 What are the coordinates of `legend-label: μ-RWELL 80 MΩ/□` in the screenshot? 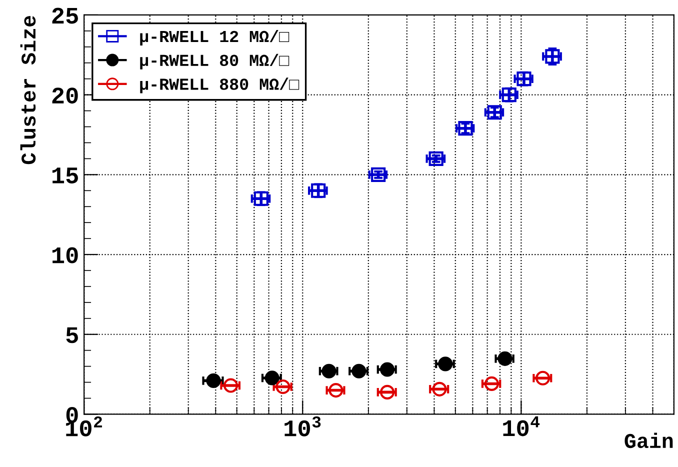 It's located at (215, 62).